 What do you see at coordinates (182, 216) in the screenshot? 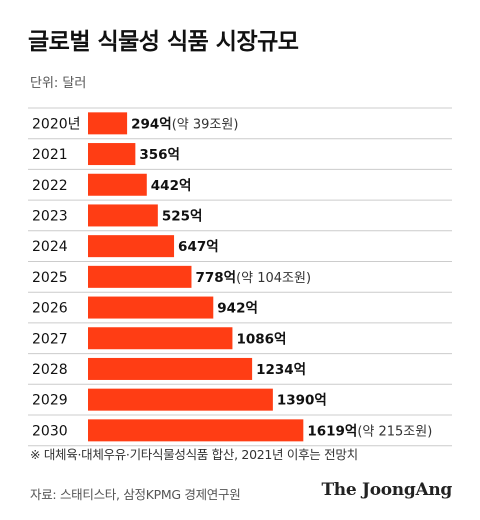
I see `data-label: 525억` at bounding box center [182, 216].